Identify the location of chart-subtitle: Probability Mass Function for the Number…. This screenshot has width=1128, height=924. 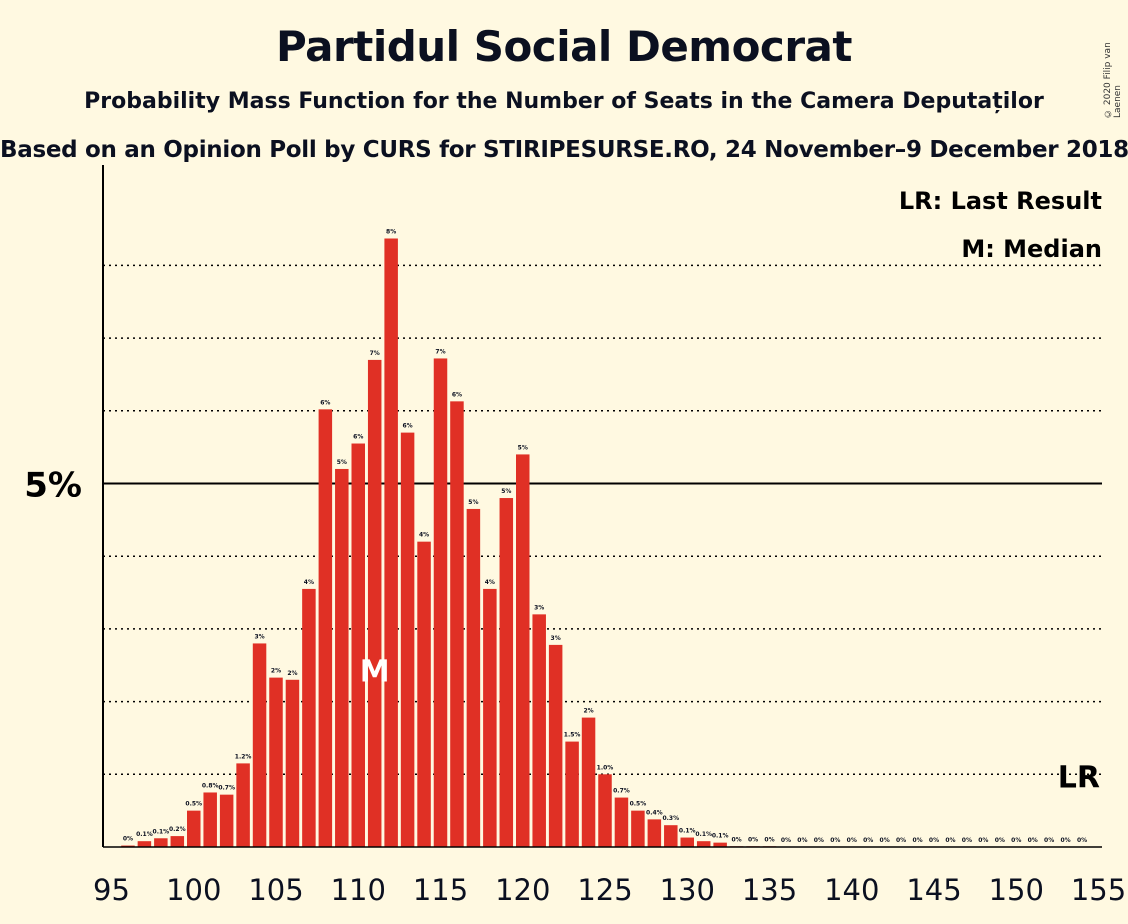
(564, 101).